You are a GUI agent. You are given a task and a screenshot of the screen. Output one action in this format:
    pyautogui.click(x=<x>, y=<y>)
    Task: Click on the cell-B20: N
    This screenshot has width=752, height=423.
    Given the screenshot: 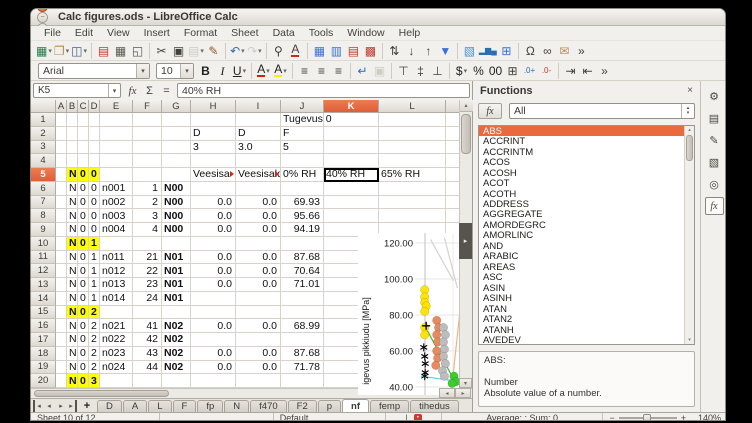 What is the action you would take?
    pyautogui.click(x=72, y=381)
    